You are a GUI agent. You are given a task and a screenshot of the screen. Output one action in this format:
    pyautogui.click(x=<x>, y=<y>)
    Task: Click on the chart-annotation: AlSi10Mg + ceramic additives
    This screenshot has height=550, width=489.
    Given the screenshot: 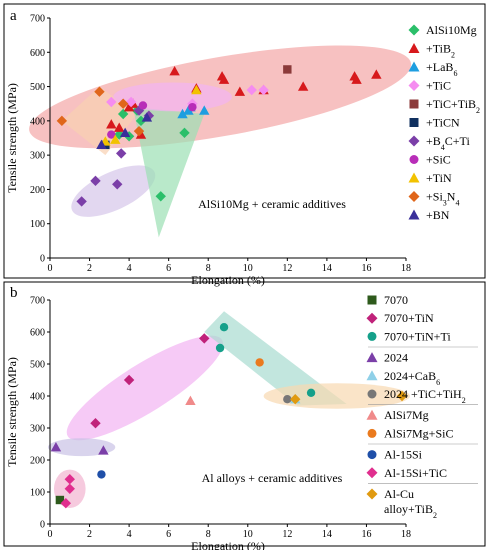 What is the action you would take?
    pyautogui.click(x=272, y=204)
    